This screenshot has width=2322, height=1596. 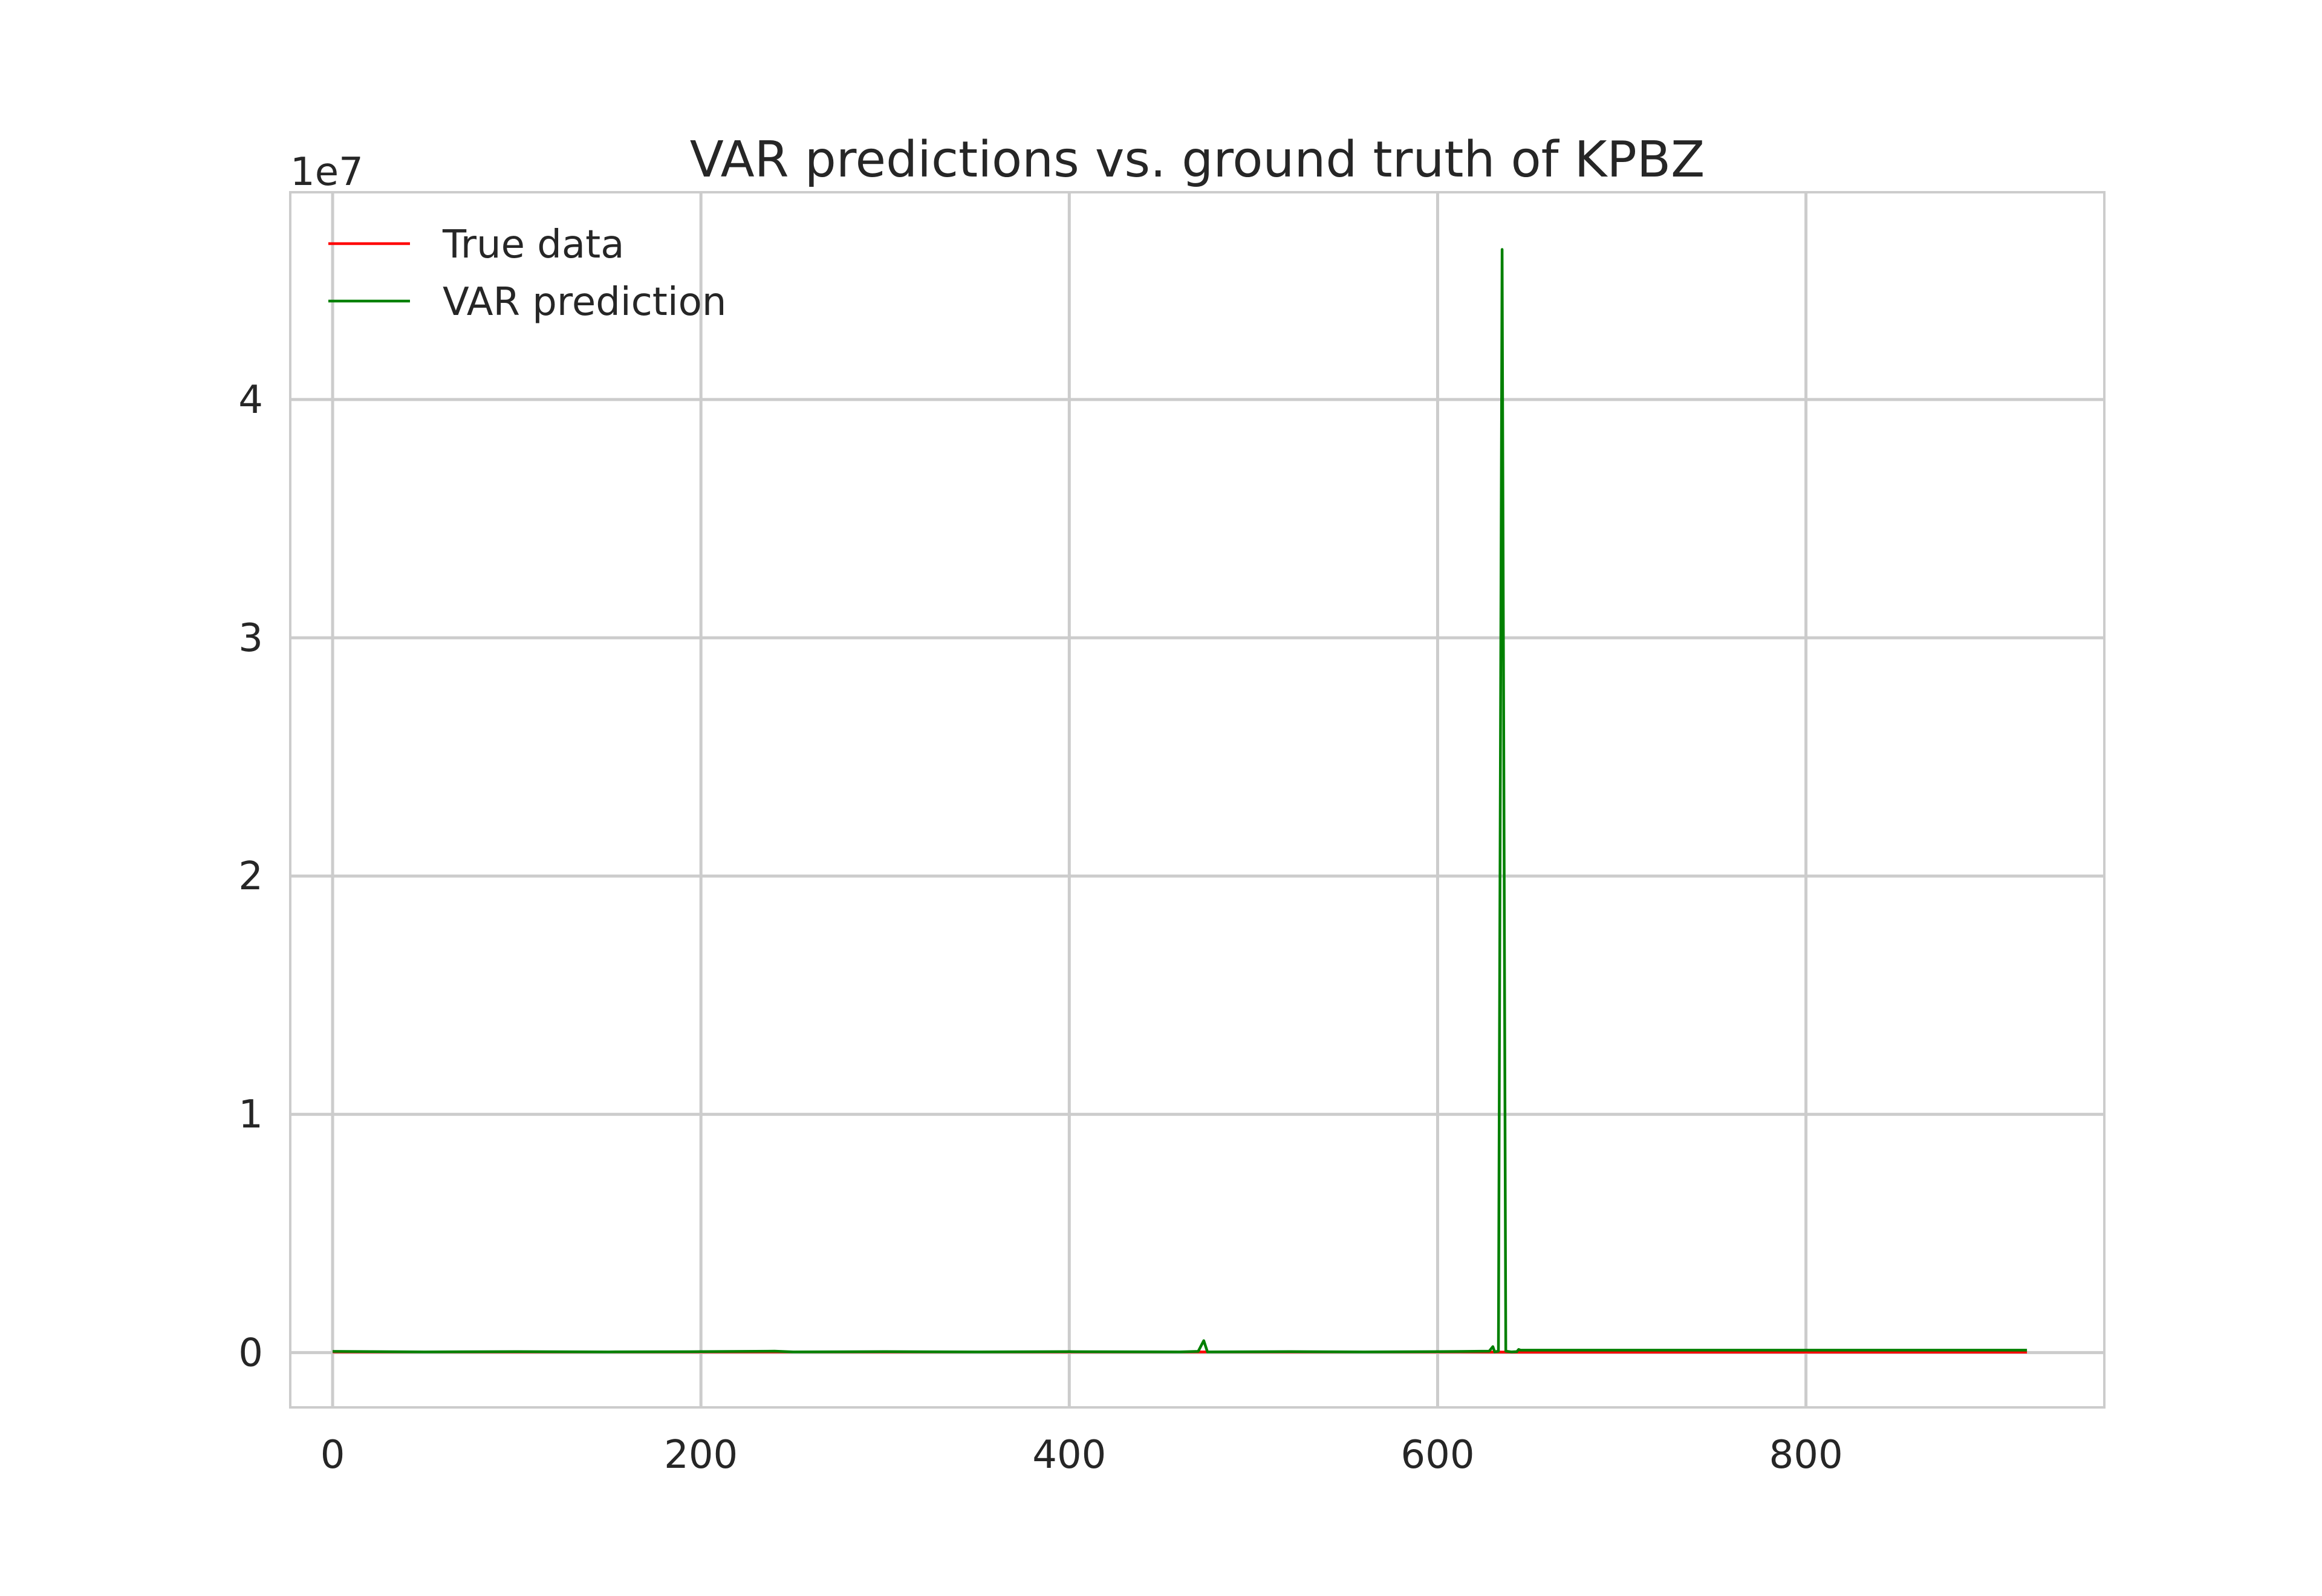 I want to click on y-tick-label: 0, so click(x=251, y=1353).